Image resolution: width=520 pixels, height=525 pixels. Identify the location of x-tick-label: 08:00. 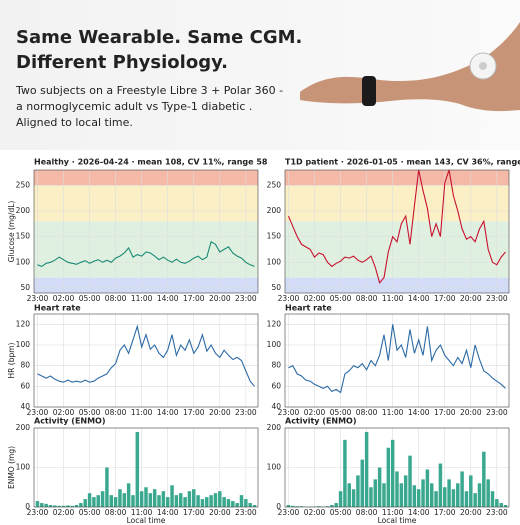
(116, 512).